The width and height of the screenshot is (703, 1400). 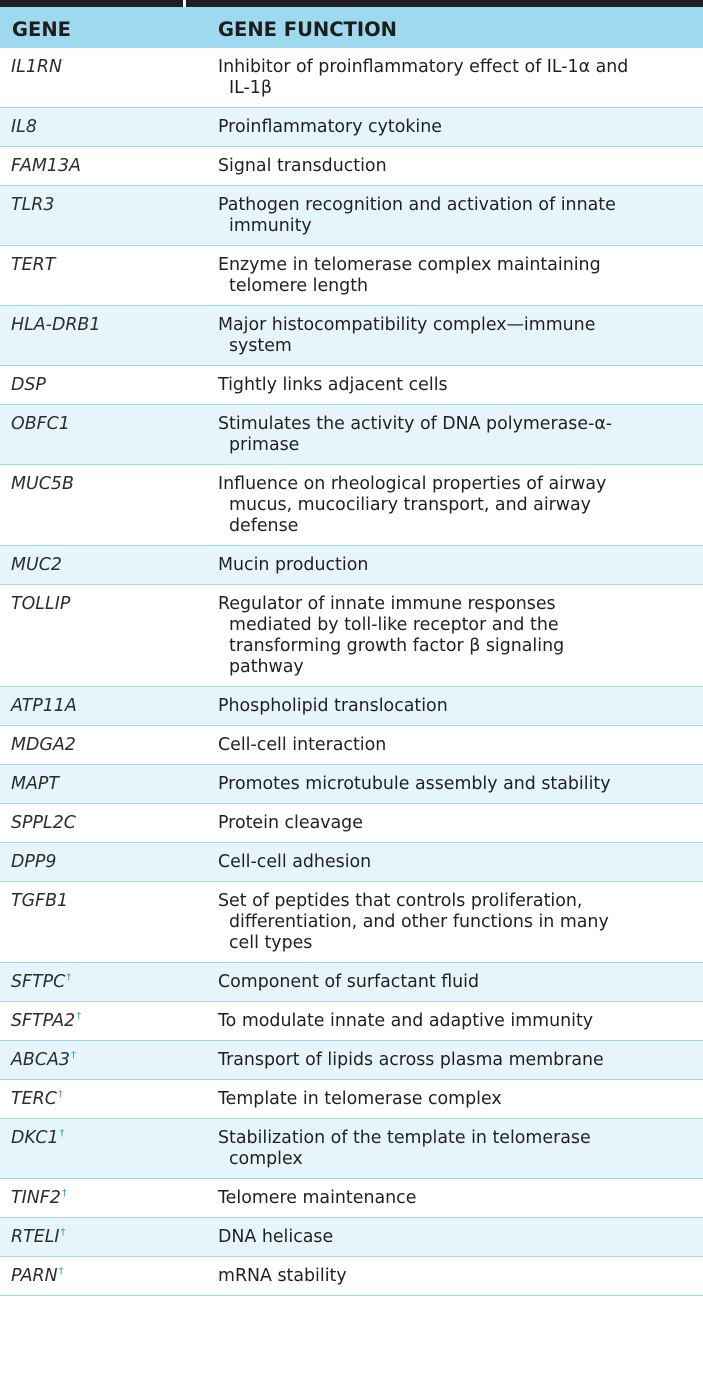 I want to click on function-column-header: GENE FUNCTION, so click(x=454, y=27).